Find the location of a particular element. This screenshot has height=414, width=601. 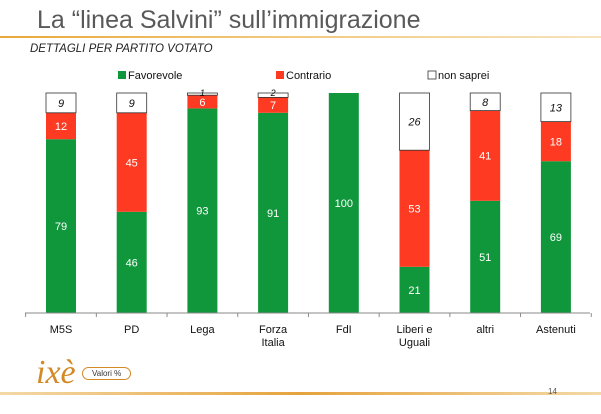

title-divider is located at coordinates (300, 37).